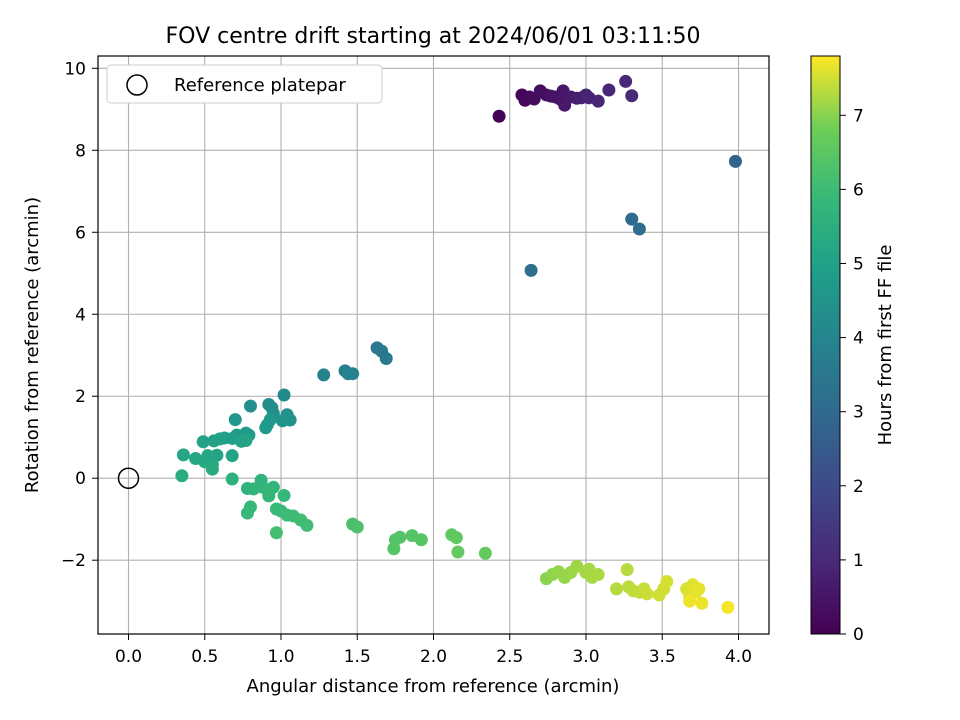 The width and height of the screenshot is (960, 720). Describe the element at coordinates (858, 116) in the screenshot. I see `colorbar-tick-label: 7` at that location.